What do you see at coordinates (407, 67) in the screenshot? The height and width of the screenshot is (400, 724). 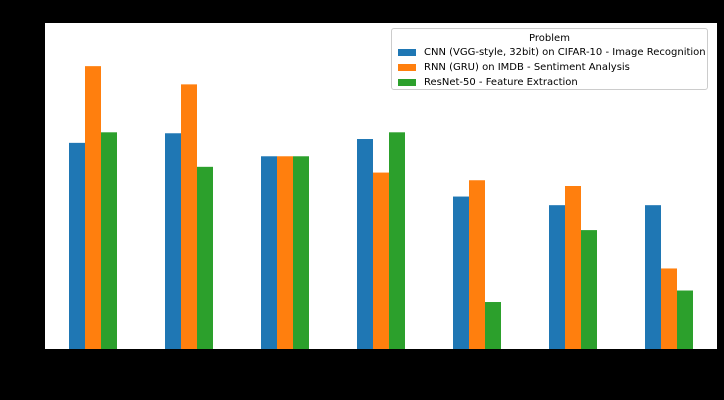 I see `legend-swatch-rnn` at bounding box center [407, 67].